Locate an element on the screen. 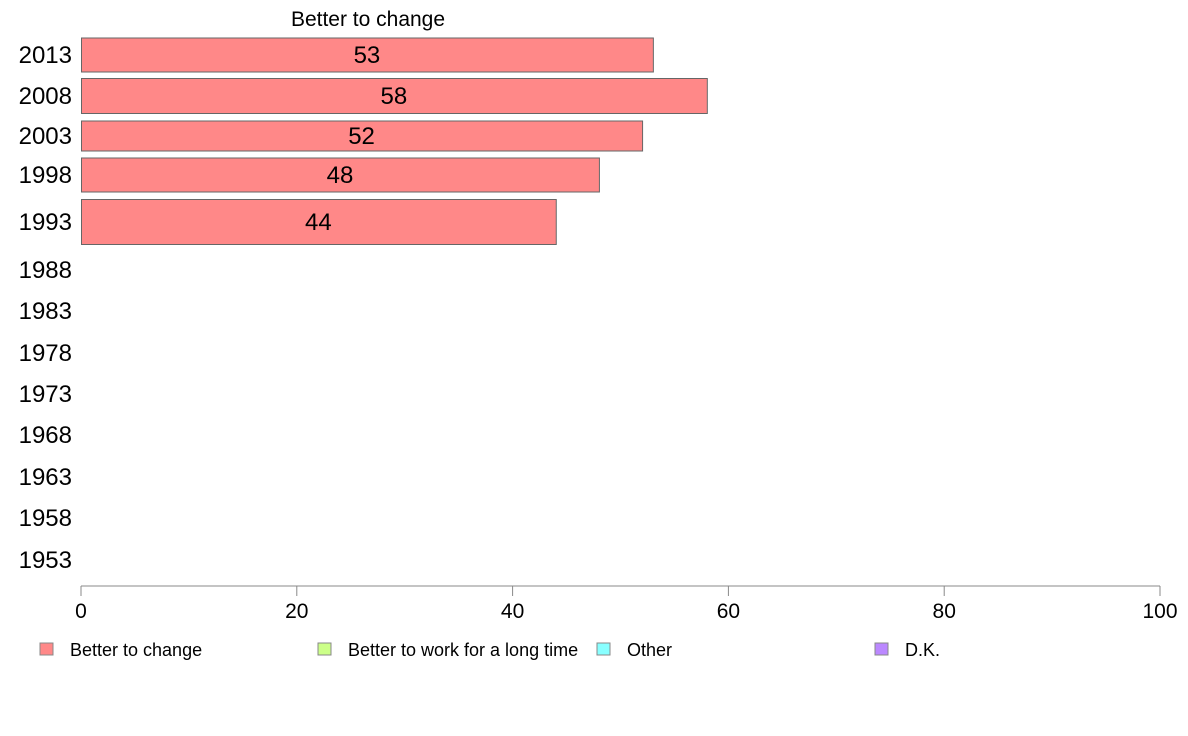 Image resolution: width=1188 pixels, height=736 pixels. data-label-2003: 52 is located at coordinates (361, 136).